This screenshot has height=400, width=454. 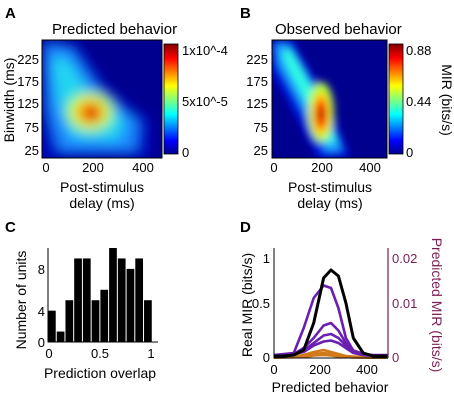 I want to click on panel-d-y2-ticks: 0.02 0.01 0, so click(x=404, y=308).